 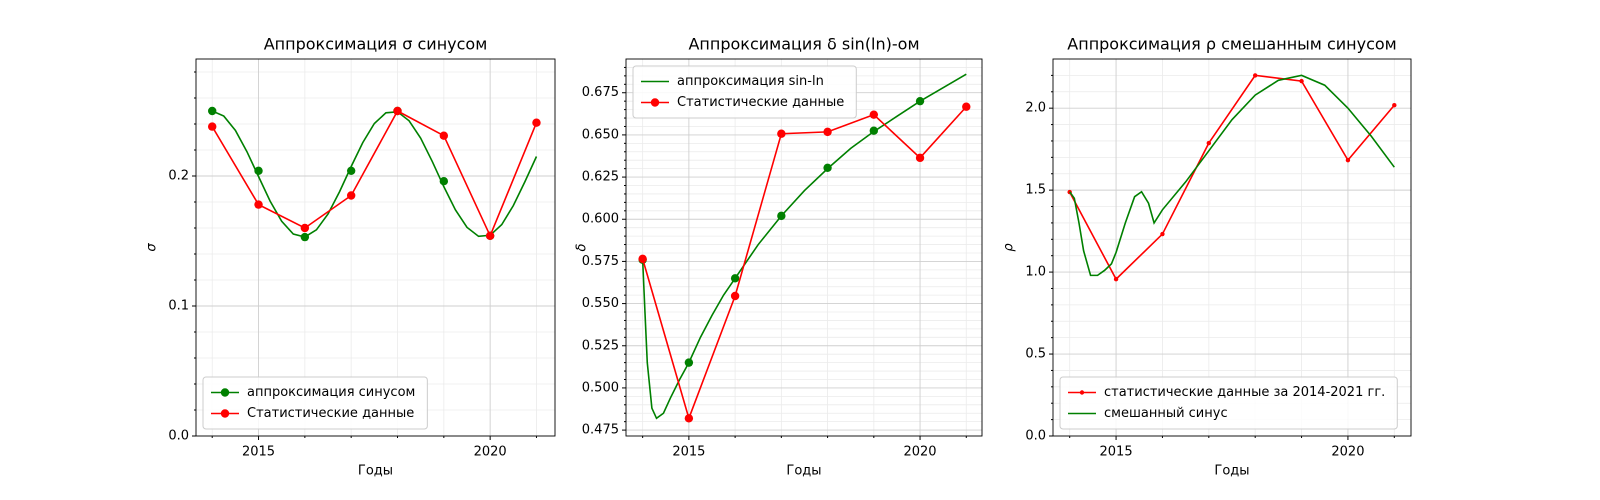 What do you see at coordinates (152, 247) in the screenshot?
I see `y-axis-label: σ` at bounding box center [152, 247].